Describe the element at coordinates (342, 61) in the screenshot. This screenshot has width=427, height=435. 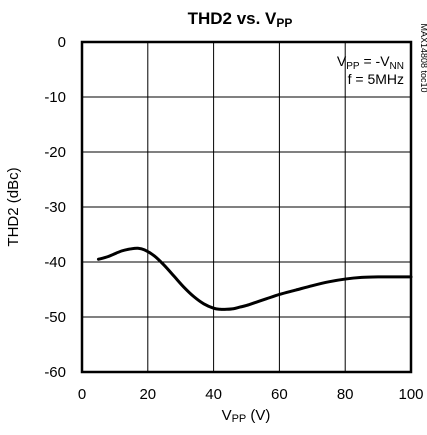
I see `anno-v: V` at that location.